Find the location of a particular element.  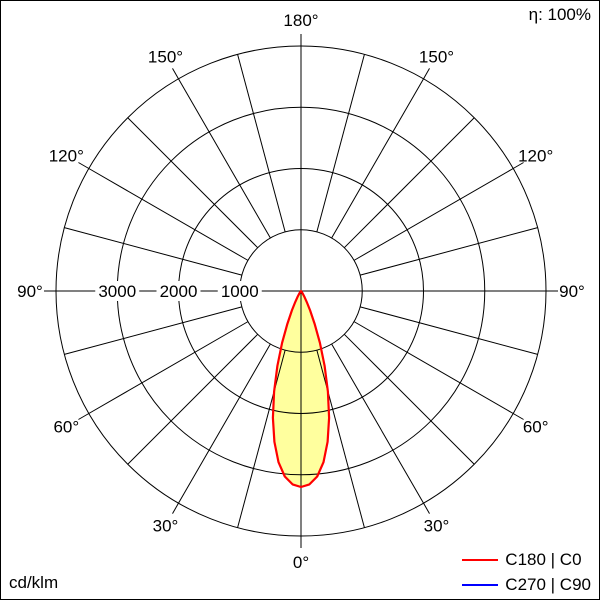

legend-label-c90: C270 | C90 is located at coordinates (548, 584).